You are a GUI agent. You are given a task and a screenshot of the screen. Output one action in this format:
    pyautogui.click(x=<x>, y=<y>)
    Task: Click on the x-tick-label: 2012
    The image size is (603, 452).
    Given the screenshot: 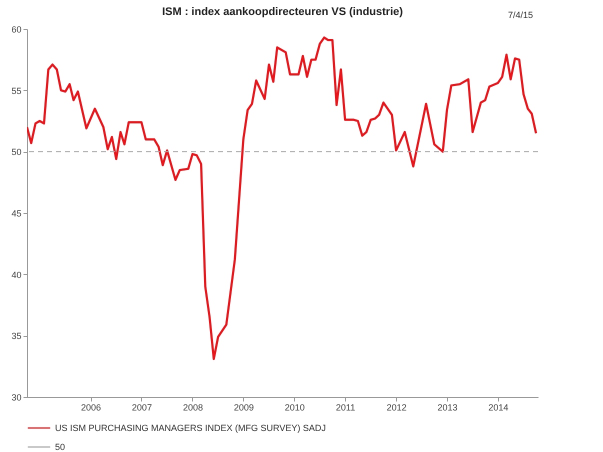 What is the action you would take?
    pyautogui.click(x=396, y=407)
    